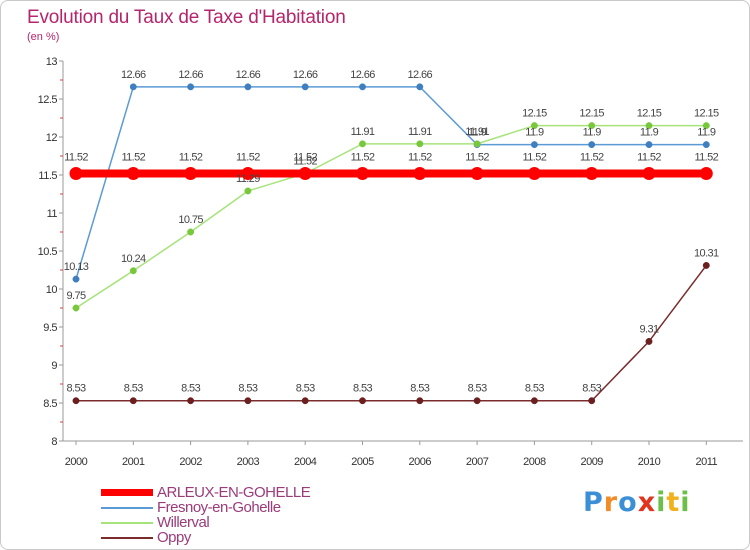 Image resolution: width=750 pixels, height=550 pixels. Describe the element at coordinates (190, 462) in the screenshot. I see `x-tick-label: 2002` at that location.